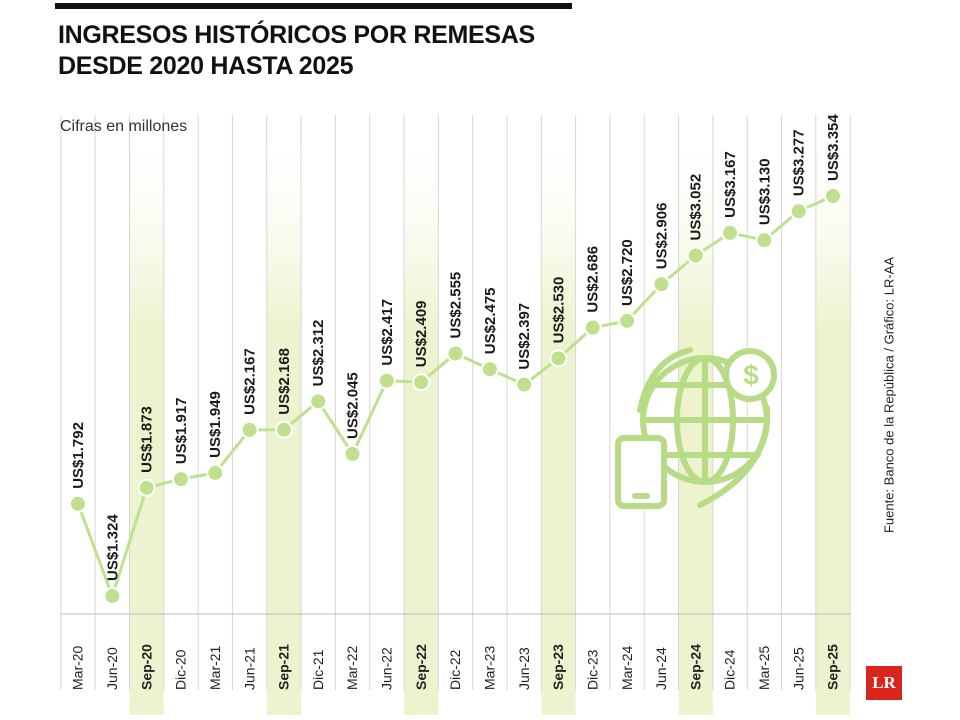  I want to click on x-tick-label: Jun-22, so click(387, 668).